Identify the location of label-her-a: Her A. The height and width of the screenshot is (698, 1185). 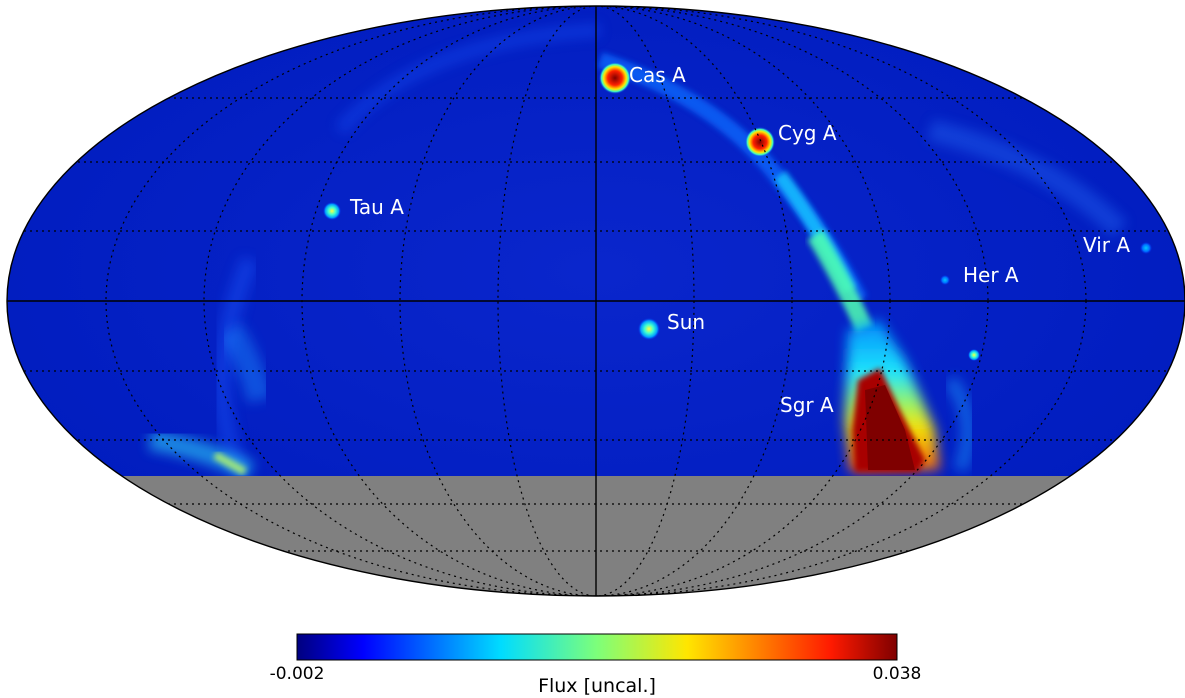
(991, 275).